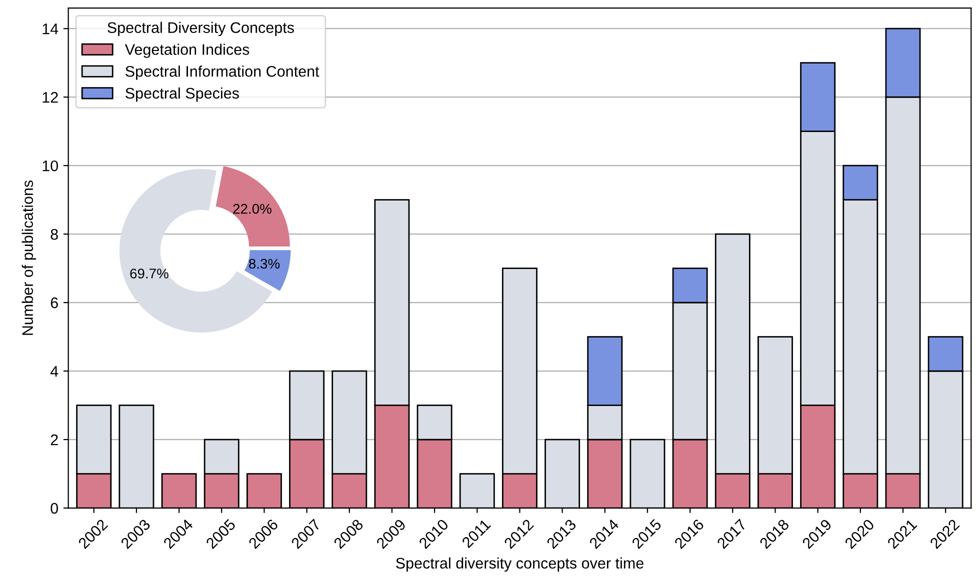  What do you see at coordinates (520, 564) in the screenshot?
I see `x-axis-title: Spectral diversity concepts over time` at bounding box center [520, 564].